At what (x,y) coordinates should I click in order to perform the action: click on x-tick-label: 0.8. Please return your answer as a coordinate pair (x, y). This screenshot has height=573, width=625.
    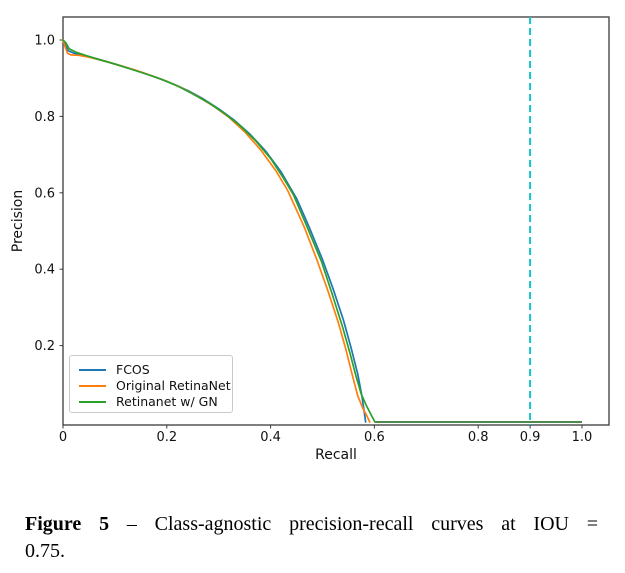
    Looking at the image, I should click on (478, 437).